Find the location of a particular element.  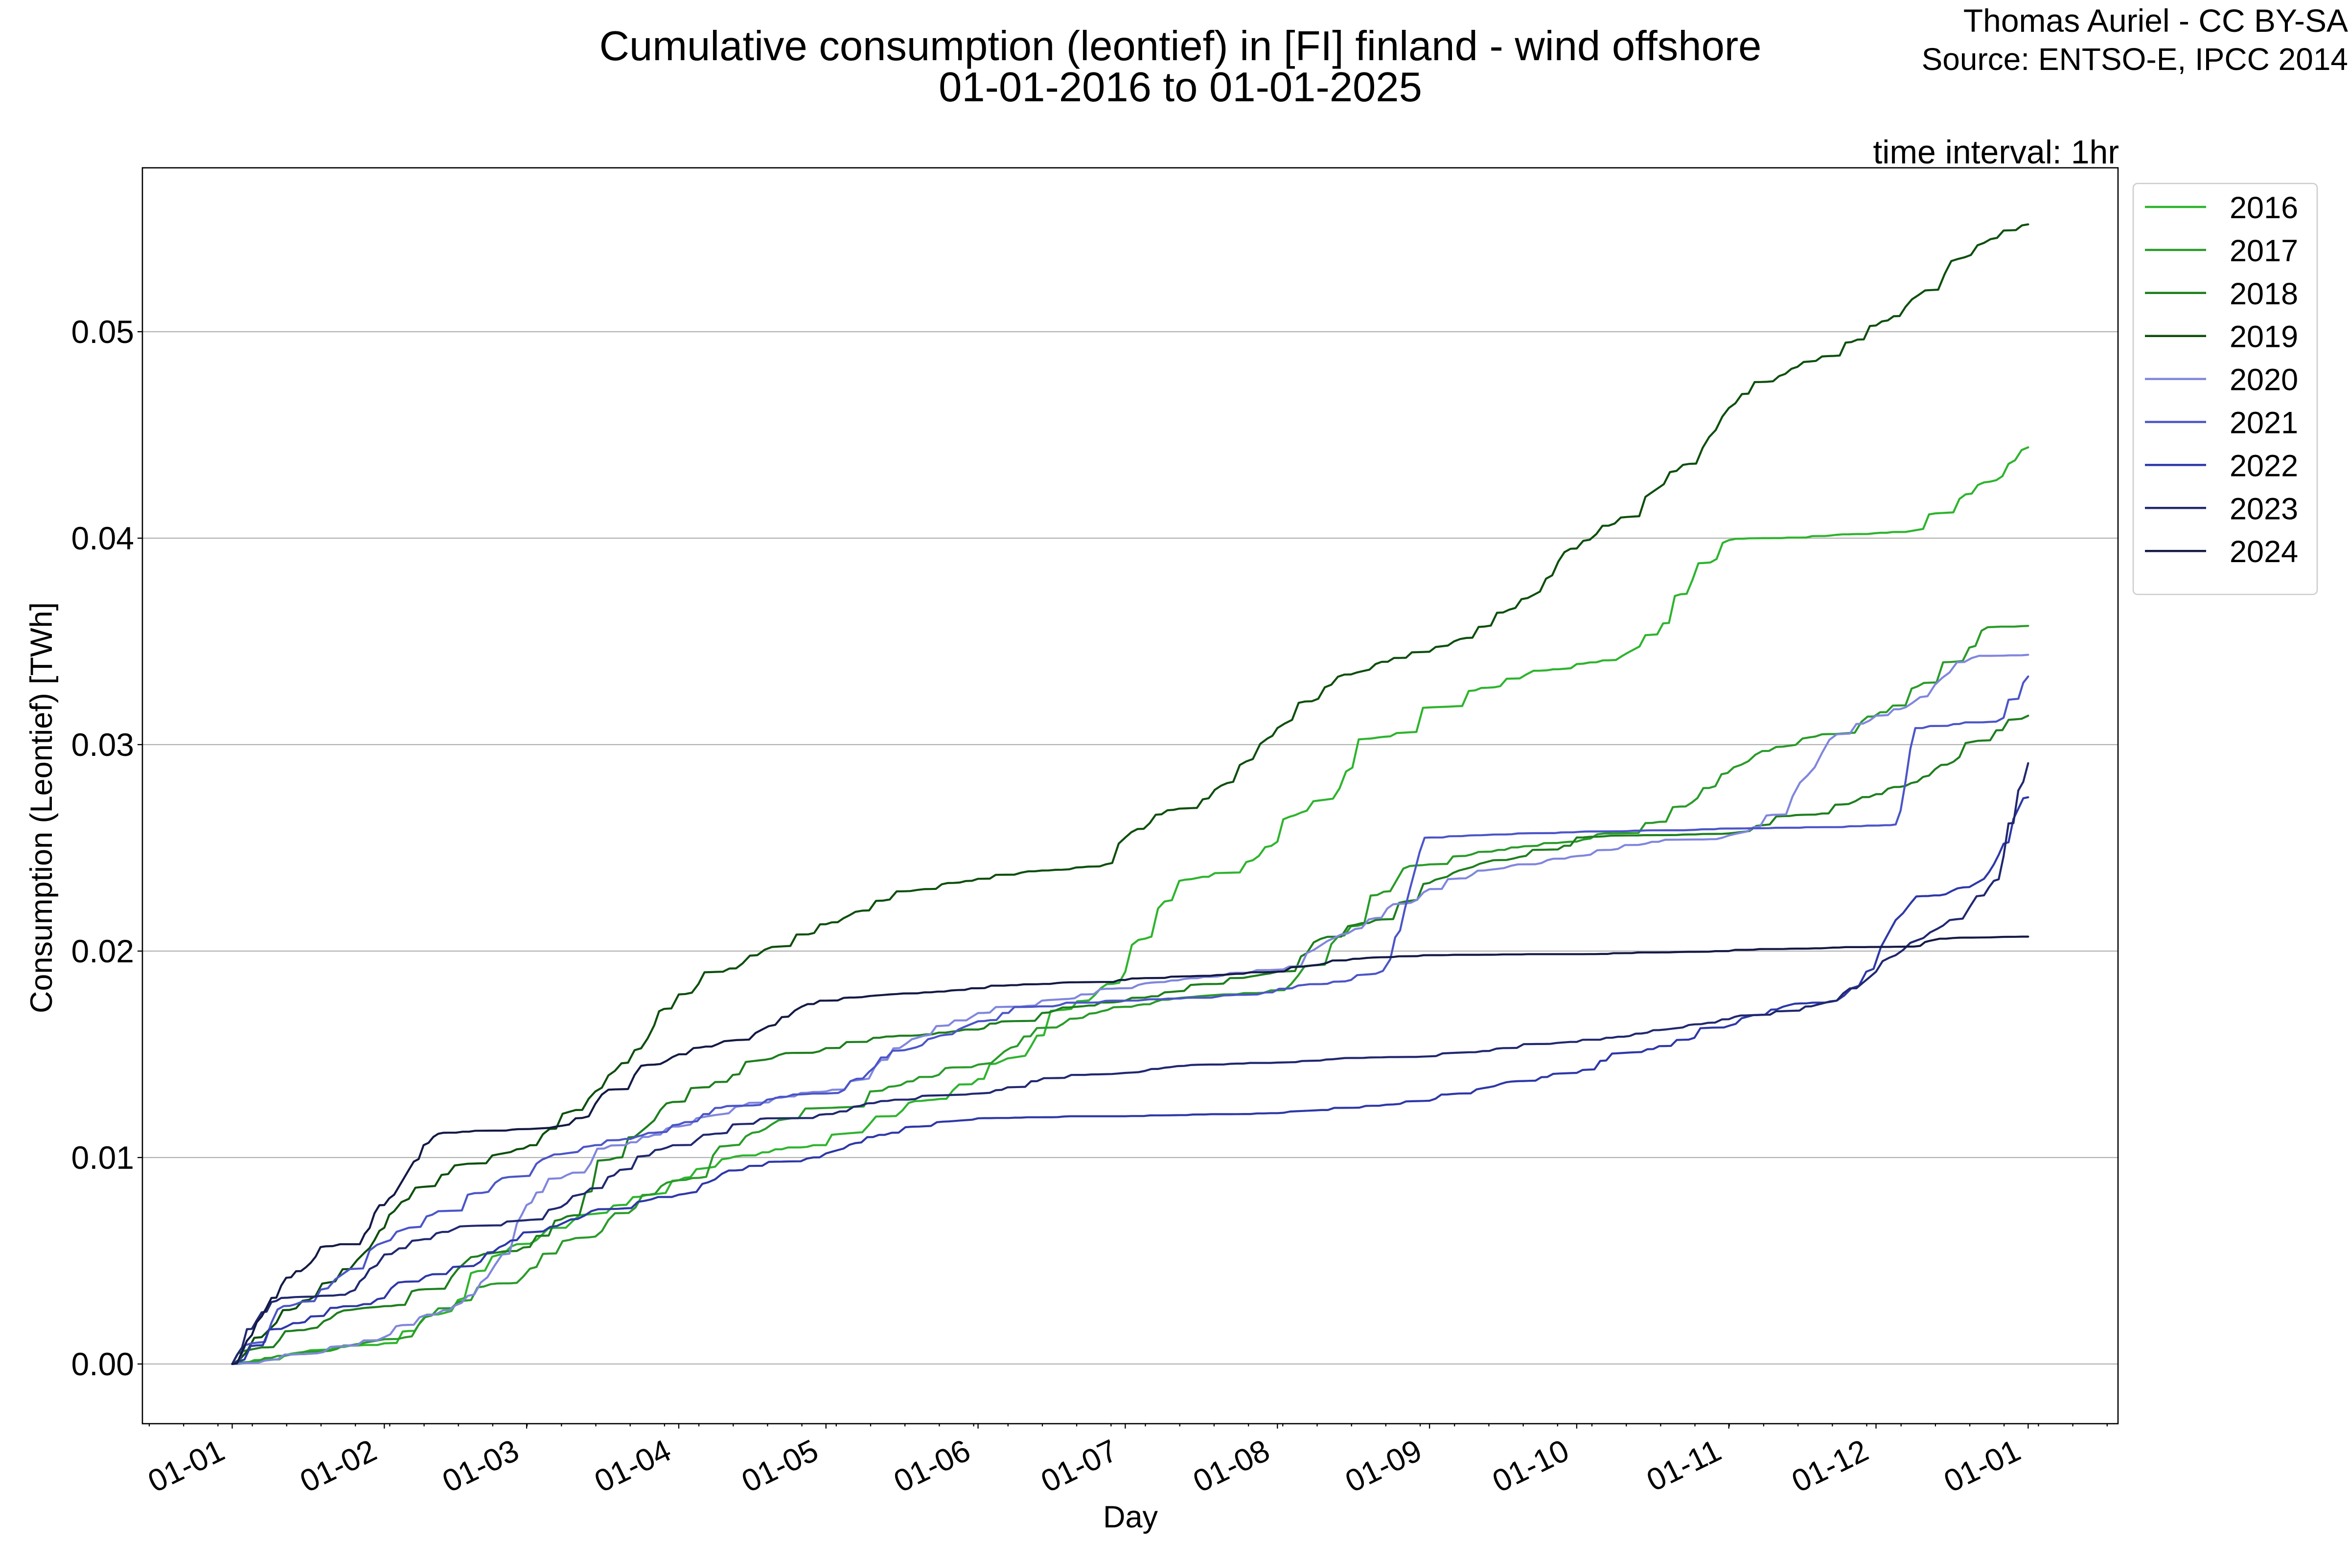

svg-text: 0.05 is located at coordinates (102, 332).